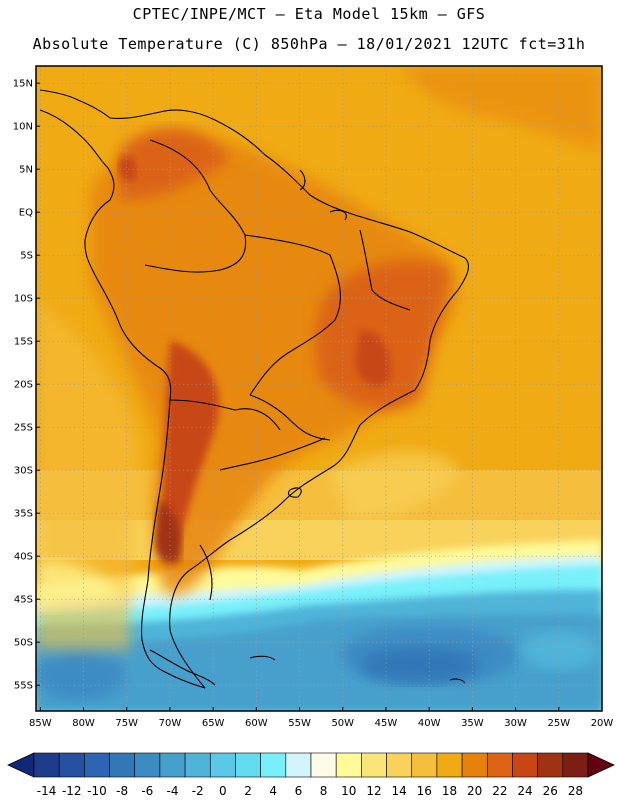 This screenshot has width=618, height=800. What do you see at coordinates (23, 686) in the screenshot?
I see `lat-tick-label: 55S` at bounding box center [23, 686].